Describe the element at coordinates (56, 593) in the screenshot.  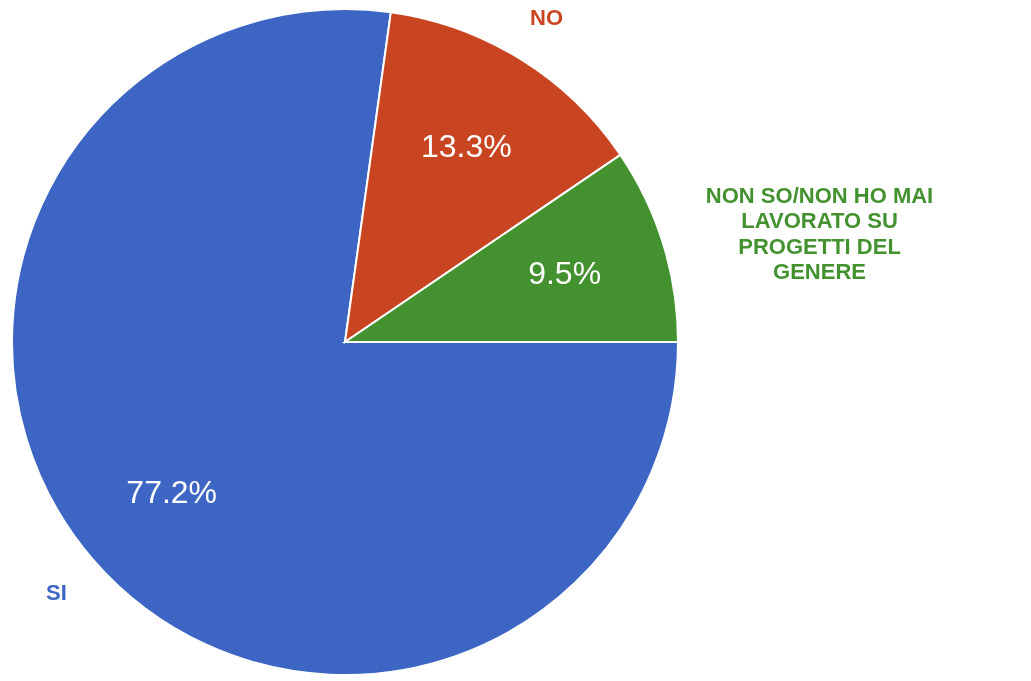
I see `slice-label: SI` at that location.